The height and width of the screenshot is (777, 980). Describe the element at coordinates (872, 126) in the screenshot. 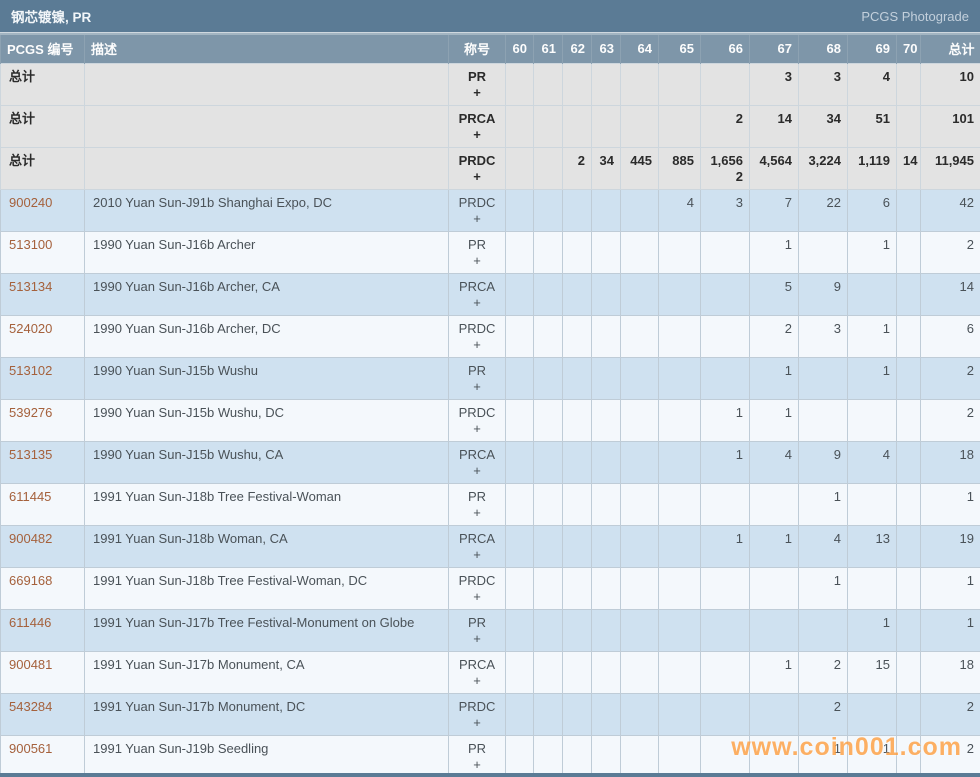

I see `grade-69-cell: 51` at that location.